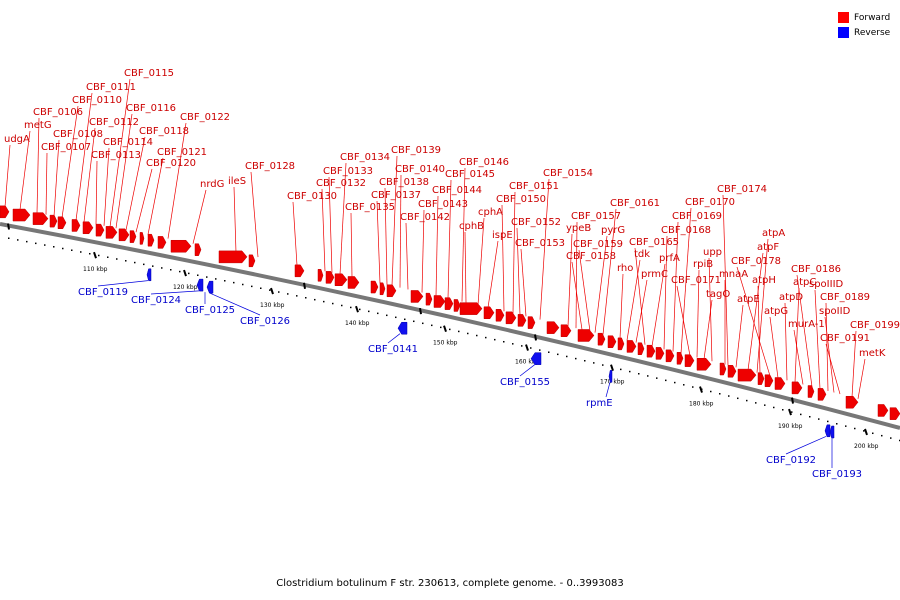 The image size is (900, 600). What do you see at coordinates (669, 258) in the screenshot?
I see `forward-gene-label: prfA` at bounding box center [669, 258].